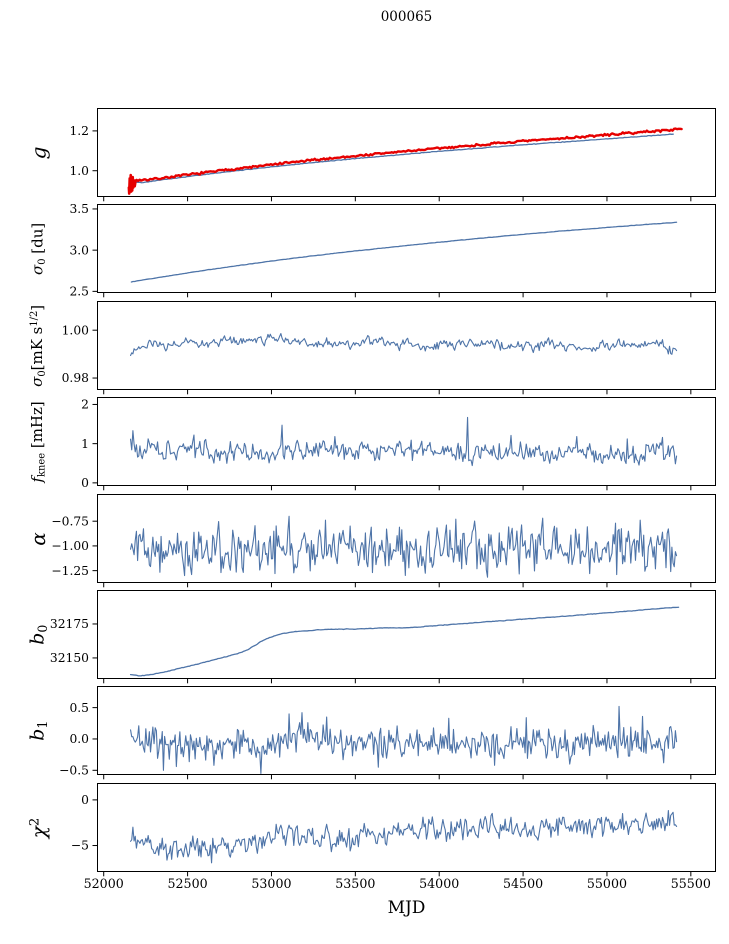  I want to click on series-sigma0-du, so click(404, 252).